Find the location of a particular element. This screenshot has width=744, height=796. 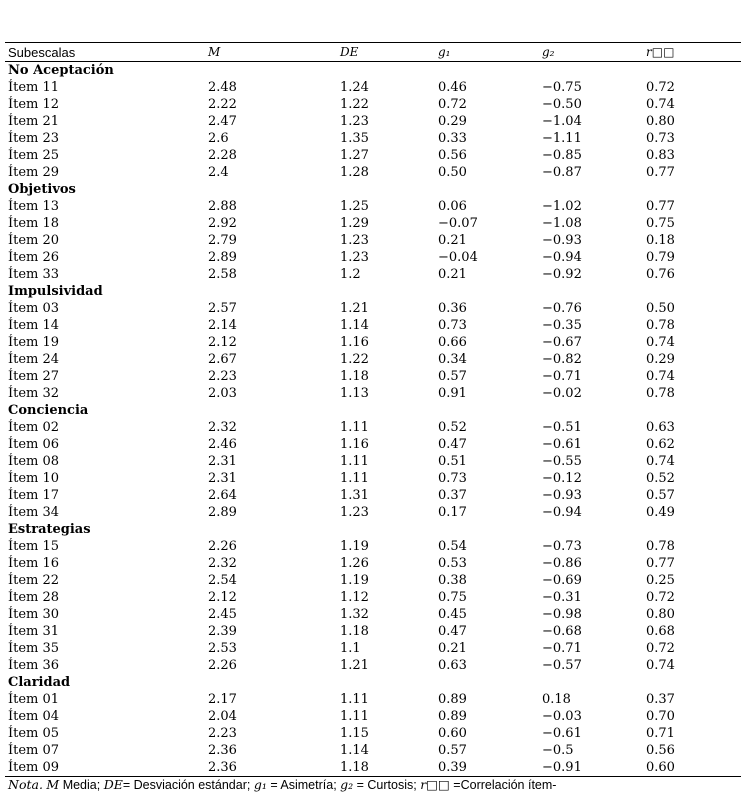

sd-cell: 1.19 is located at coordinates (354, 546).